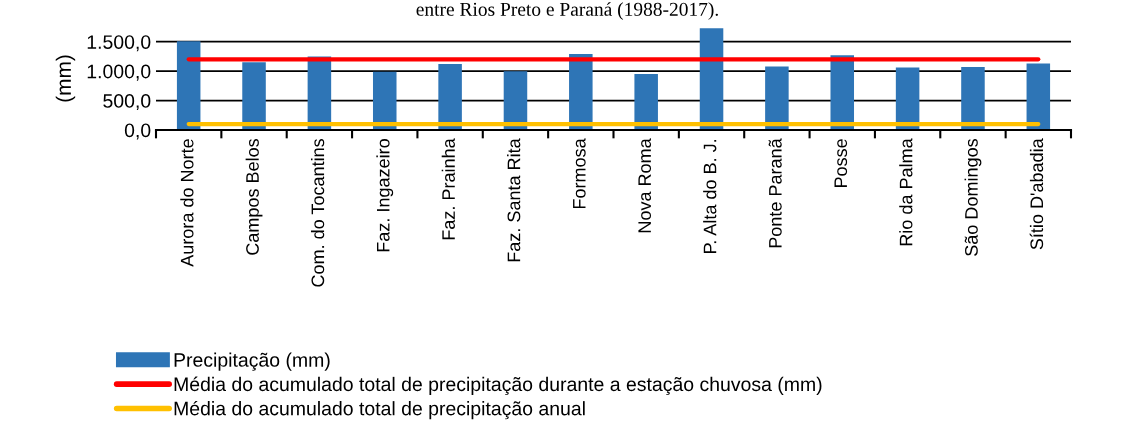 The height and width of the screenshot is (431, 1135). Describe the element at coordinates (567, 11) in the screenshot. I see `chart-title: entre Rios Preto e Paraná (1988-2017).` at that location.